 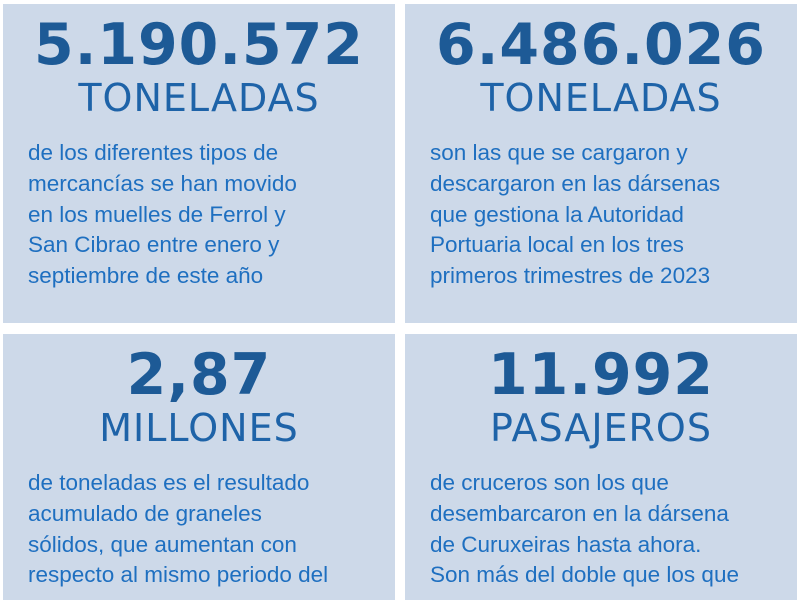 I want to click on stat-number: 11.992, so click(x=601, y=375).